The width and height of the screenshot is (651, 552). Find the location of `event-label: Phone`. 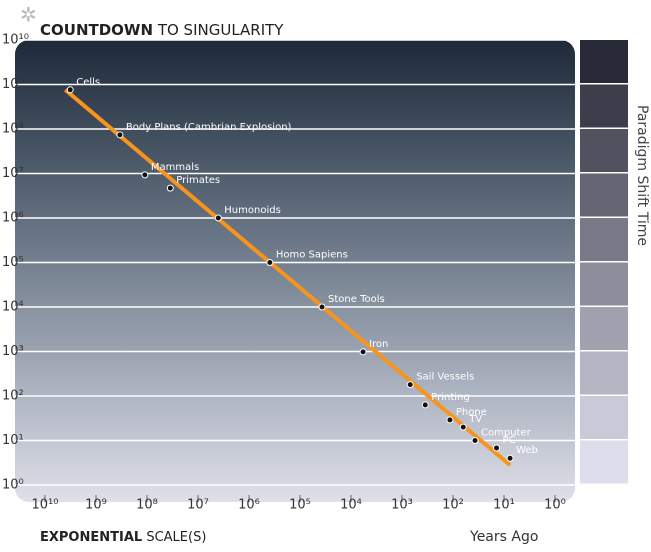

event-label: Phone is located at coordinates (471, 412).